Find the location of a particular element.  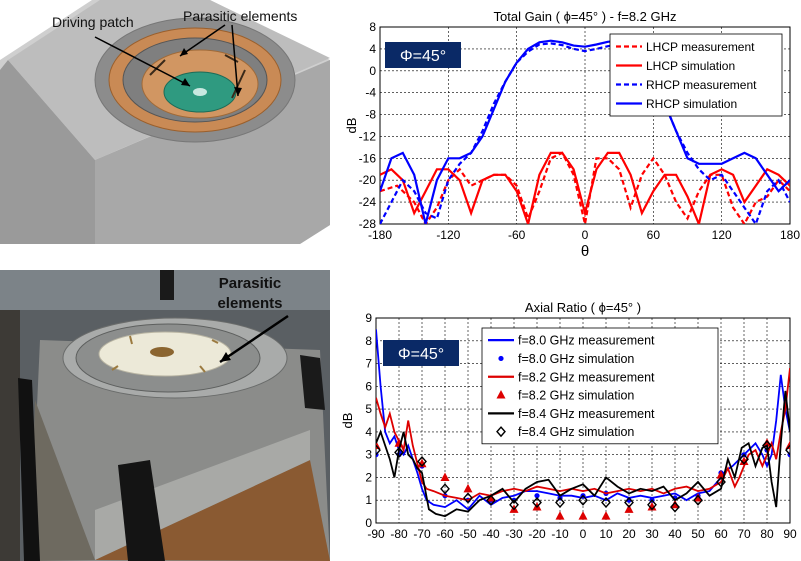

x-tick-label: -180 is located at coordinates (380, 235).